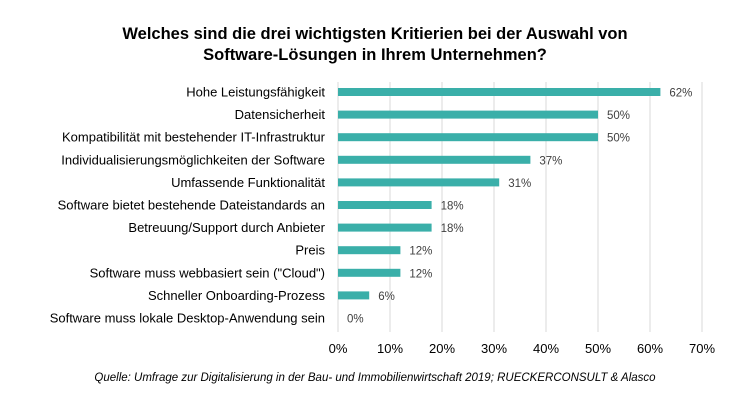 The height and width of the screenshot is (407, 750). I want to click on category-label: Datensicherheit, so click(280, 114).